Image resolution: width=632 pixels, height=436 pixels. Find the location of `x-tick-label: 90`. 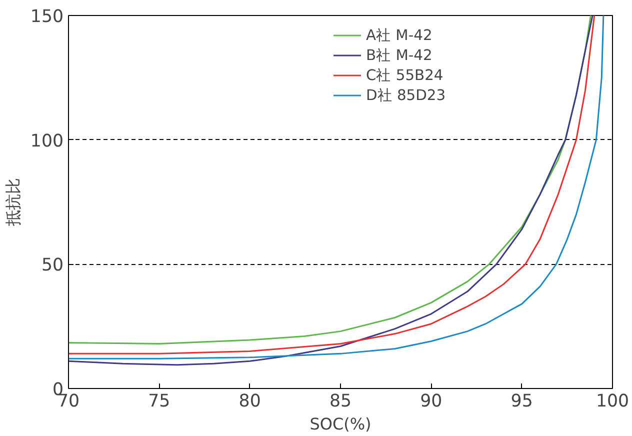

x-tick-label: 90 is located at coordinates (431, 402).